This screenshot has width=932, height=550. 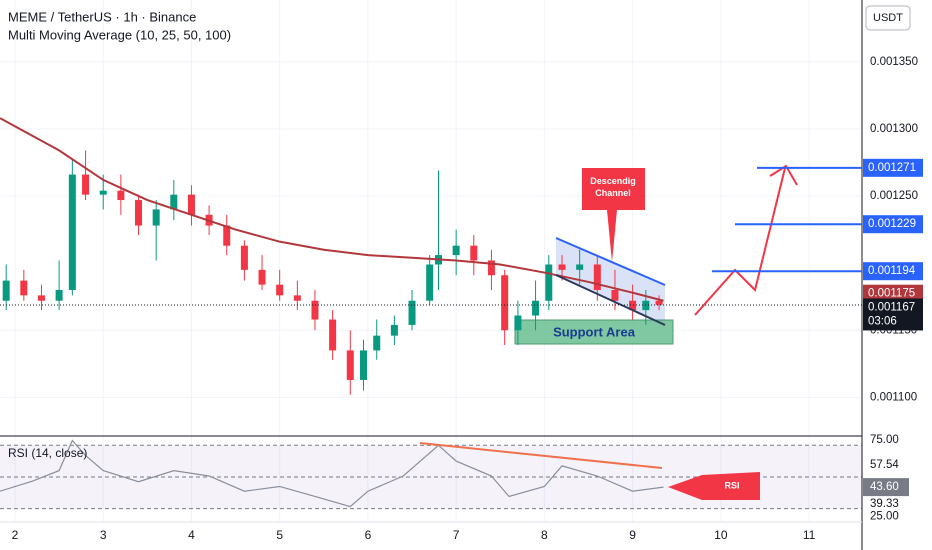 What do you see at coordinates (102, 16) in the screenshot?
I see `chart-title: MEME / TetherUS · 1h · Binance` at bounding box center [102, 16].